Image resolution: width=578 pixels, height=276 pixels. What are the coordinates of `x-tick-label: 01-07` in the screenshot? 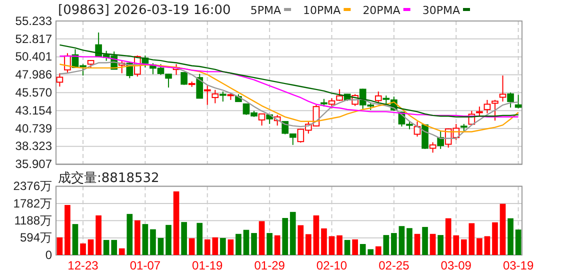 It's located at (145, 265).